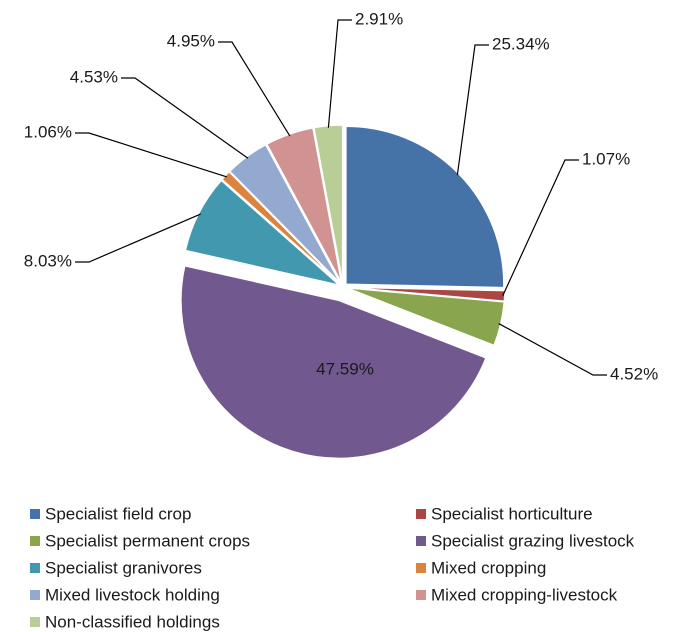  I want to click on legend-label: Specialist granivores, so click(123, 567).